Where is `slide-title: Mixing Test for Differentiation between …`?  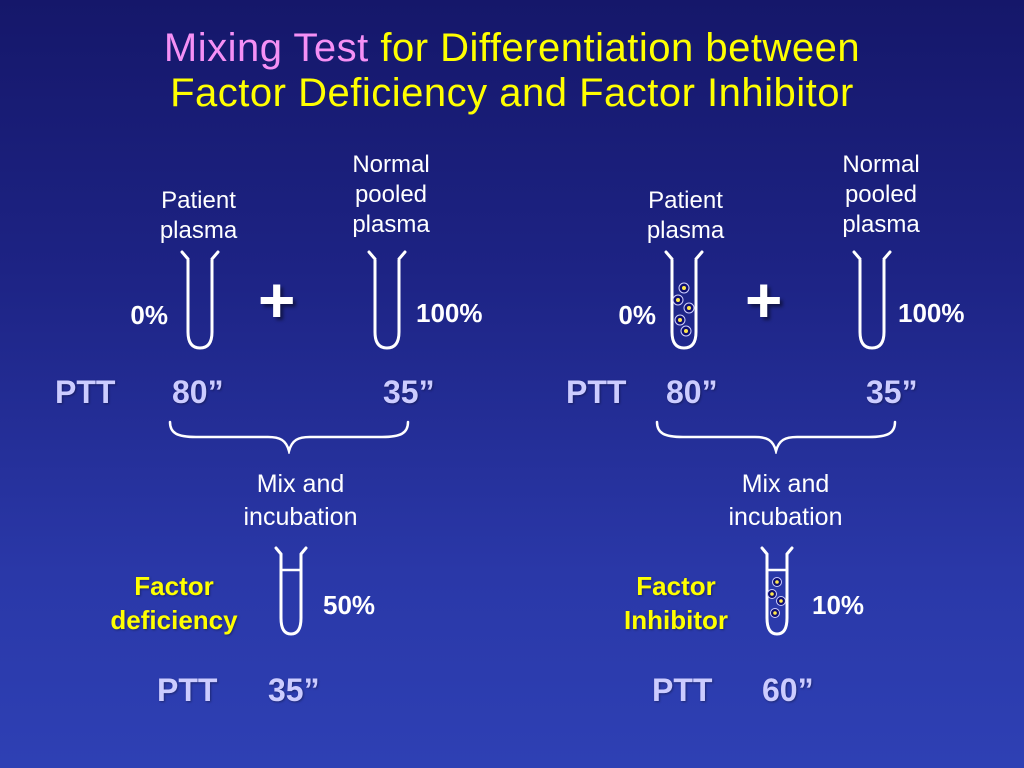 slide-title: Mixing Test for Differentiation between … is located at coordinates (512, 71).